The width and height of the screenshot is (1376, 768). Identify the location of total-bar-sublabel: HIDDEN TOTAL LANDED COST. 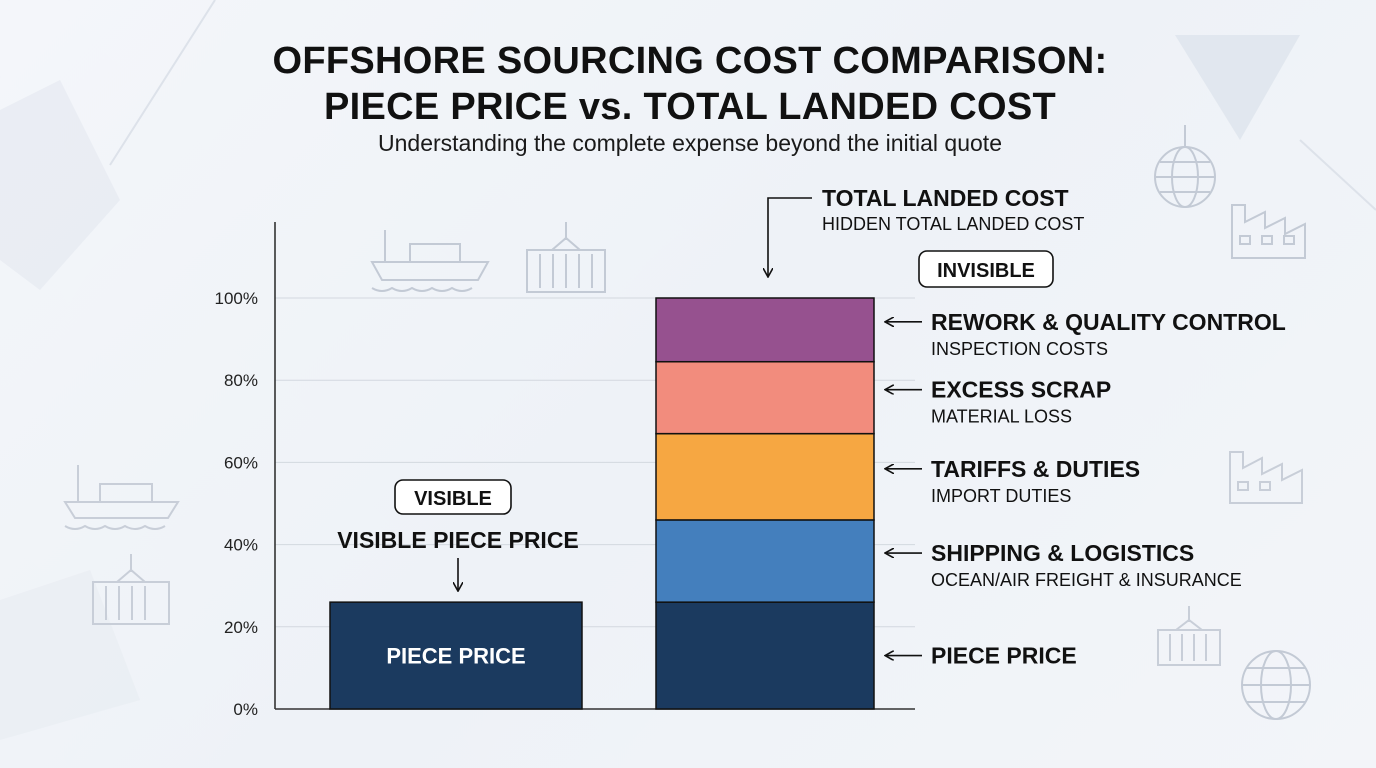
(953, 224).